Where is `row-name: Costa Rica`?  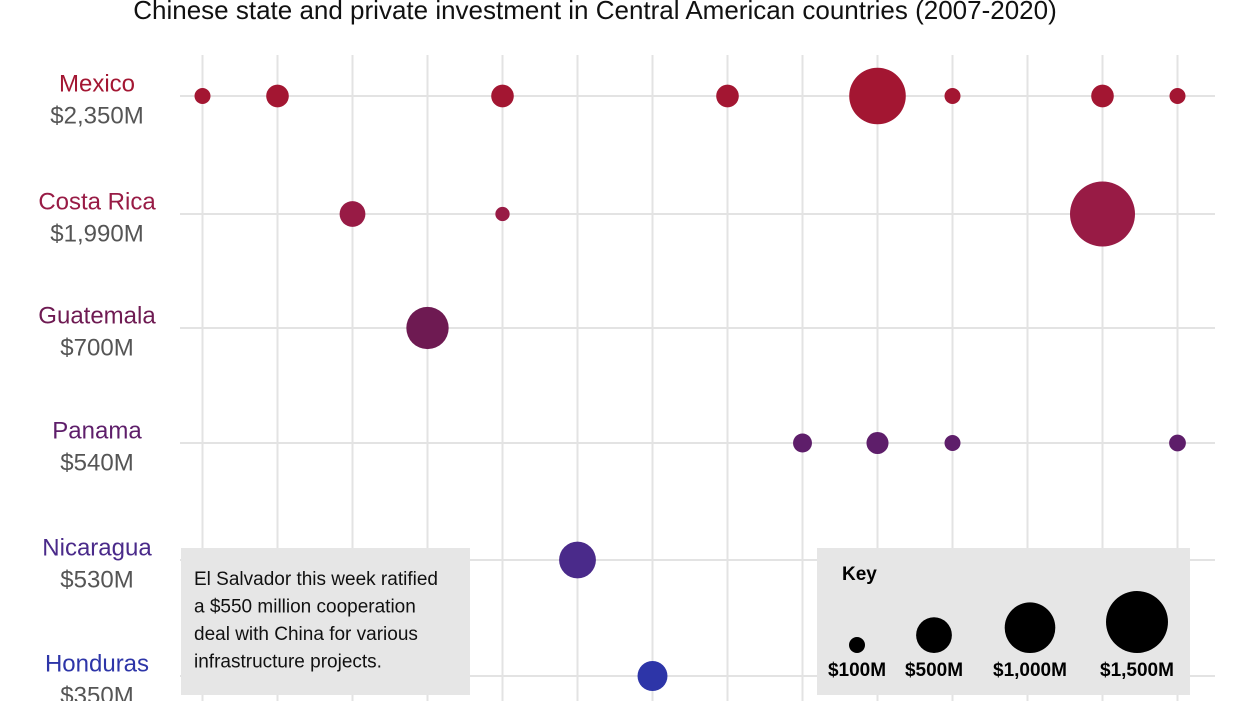 row-name: Costa Rica is located at coordinates (97, 201).